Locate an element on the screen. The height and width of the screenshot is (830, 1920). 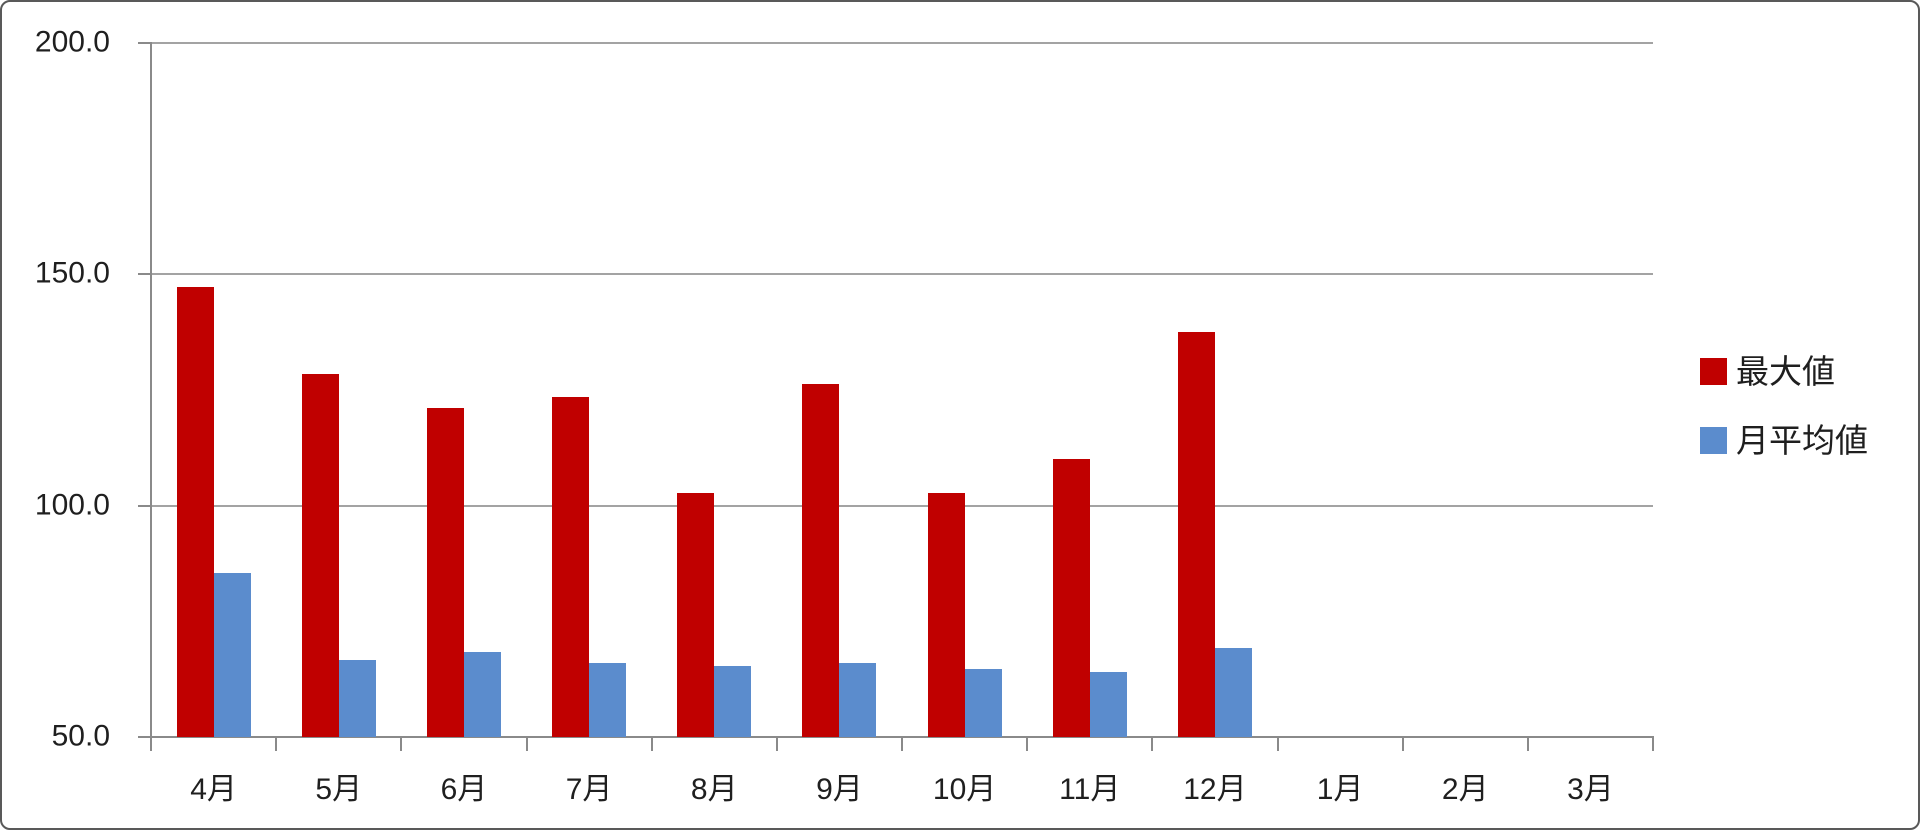
bar-avg-4月 is located at coordinates (232, 654).